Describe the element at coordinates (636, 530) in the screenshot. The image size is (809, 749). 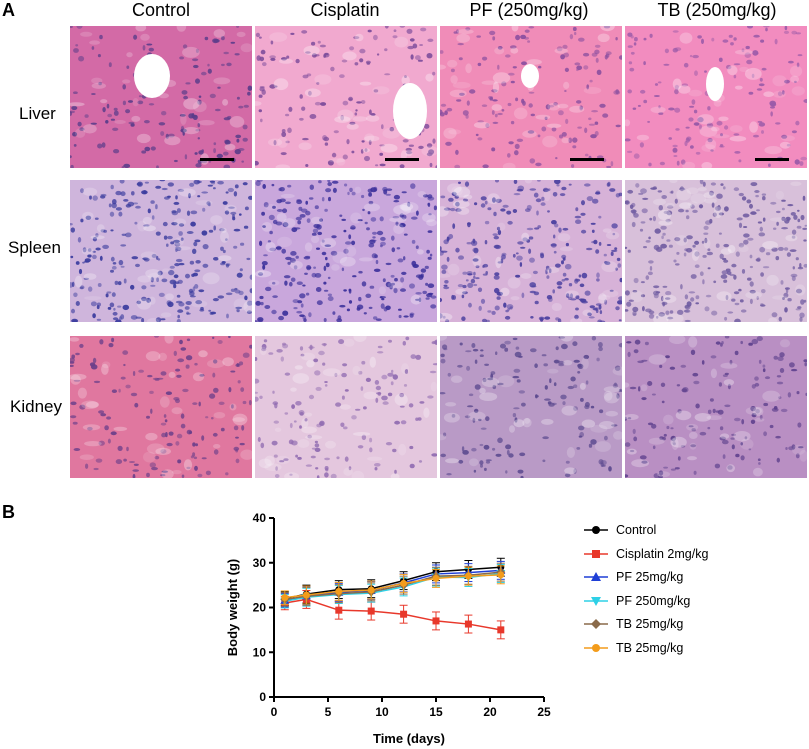
I see `legend-label: Control` at that location.